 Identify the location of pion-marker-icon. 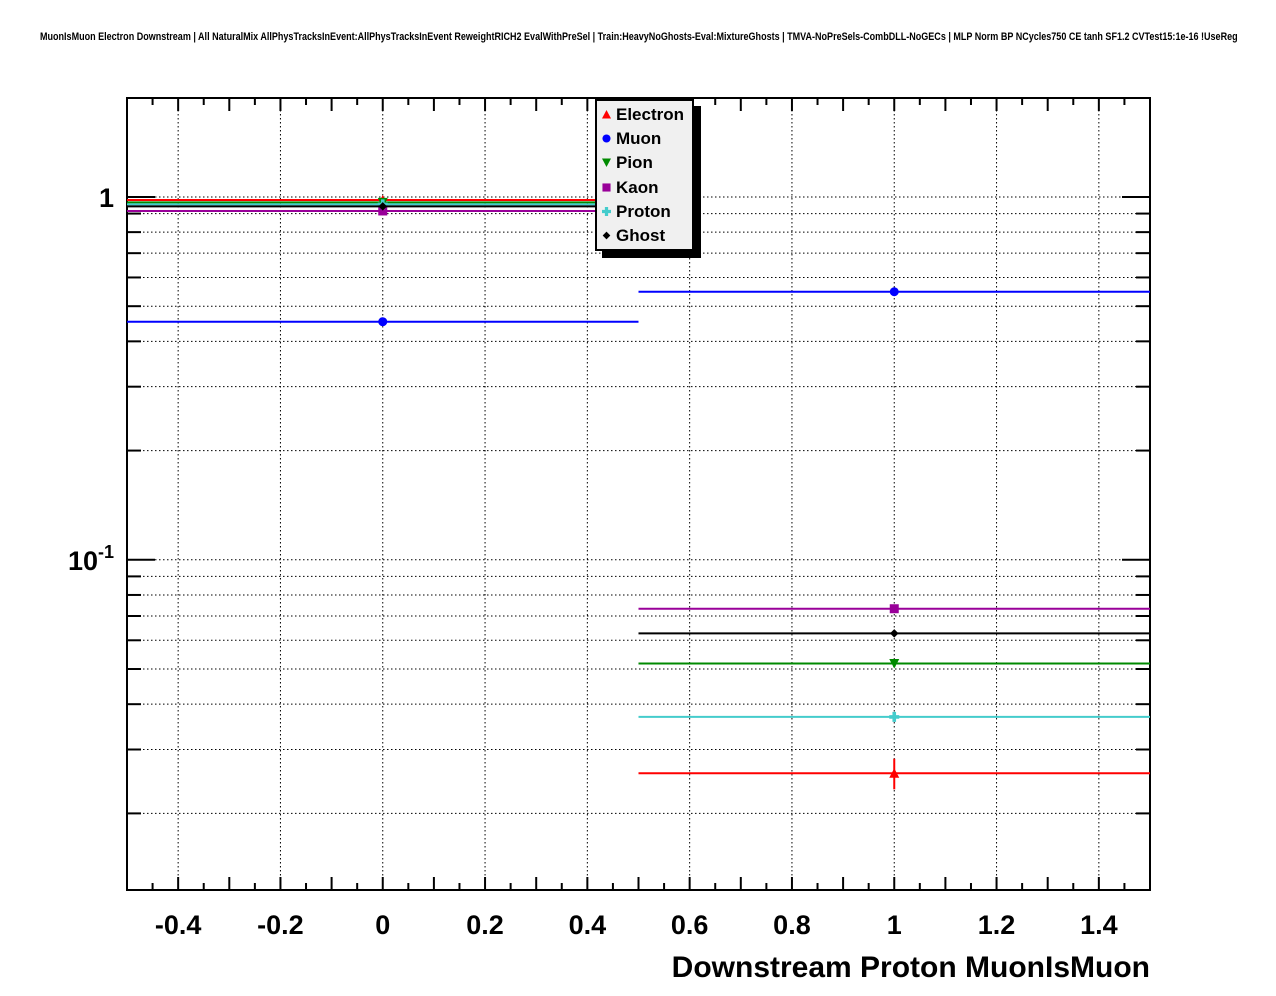
(606, 163).